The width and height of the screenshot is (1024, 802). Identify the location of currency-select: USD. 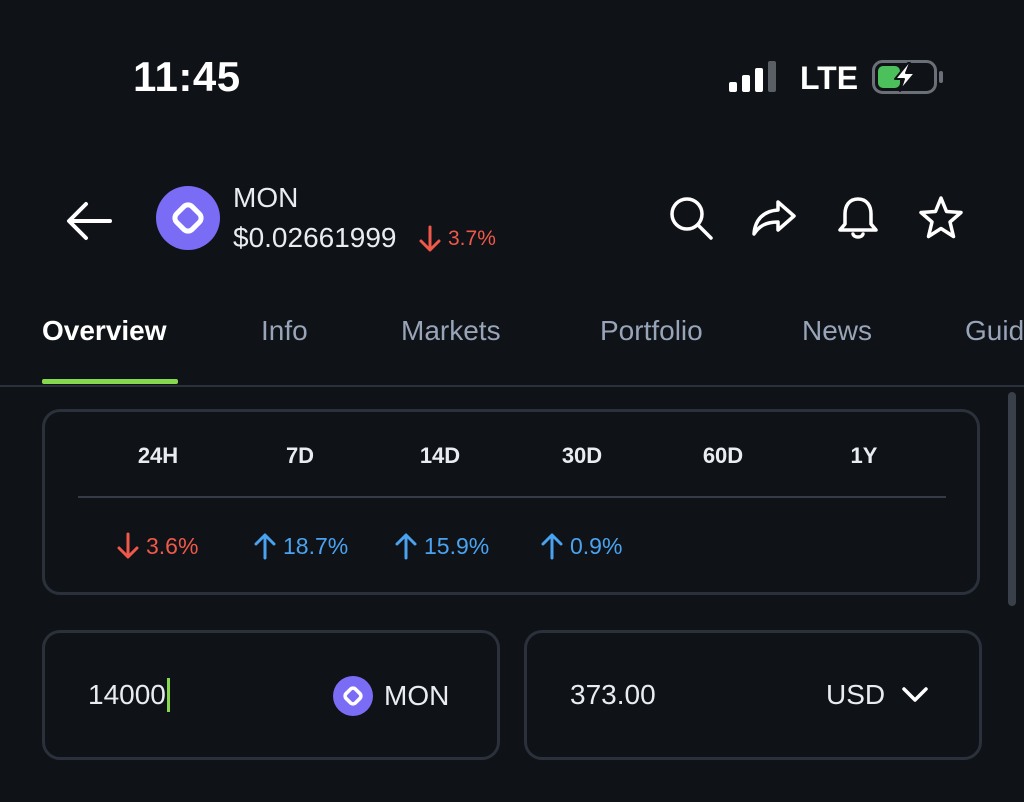
(877, 695).